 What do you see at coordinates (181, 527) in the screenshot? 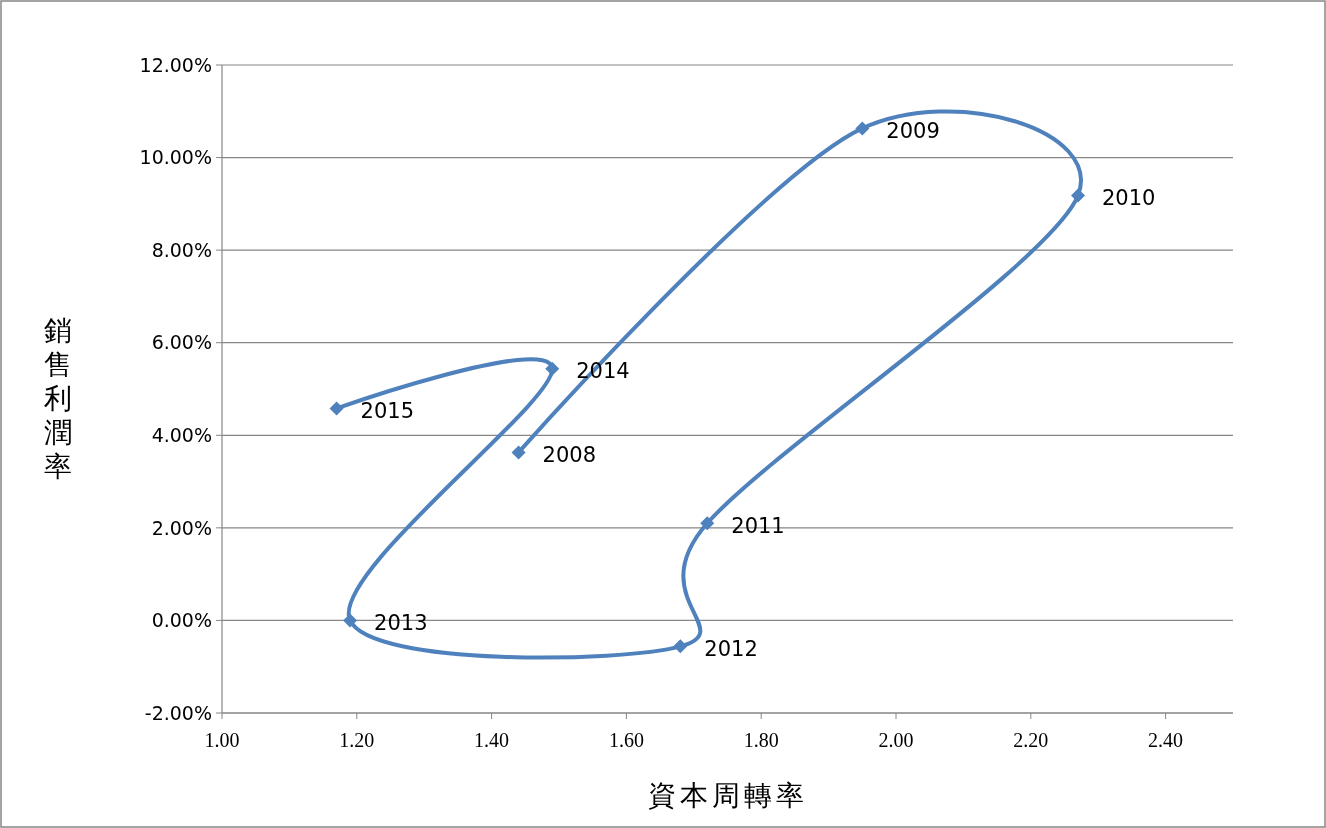
I see `y-tick-label: 2.00%` at bounding box center [181, 527].